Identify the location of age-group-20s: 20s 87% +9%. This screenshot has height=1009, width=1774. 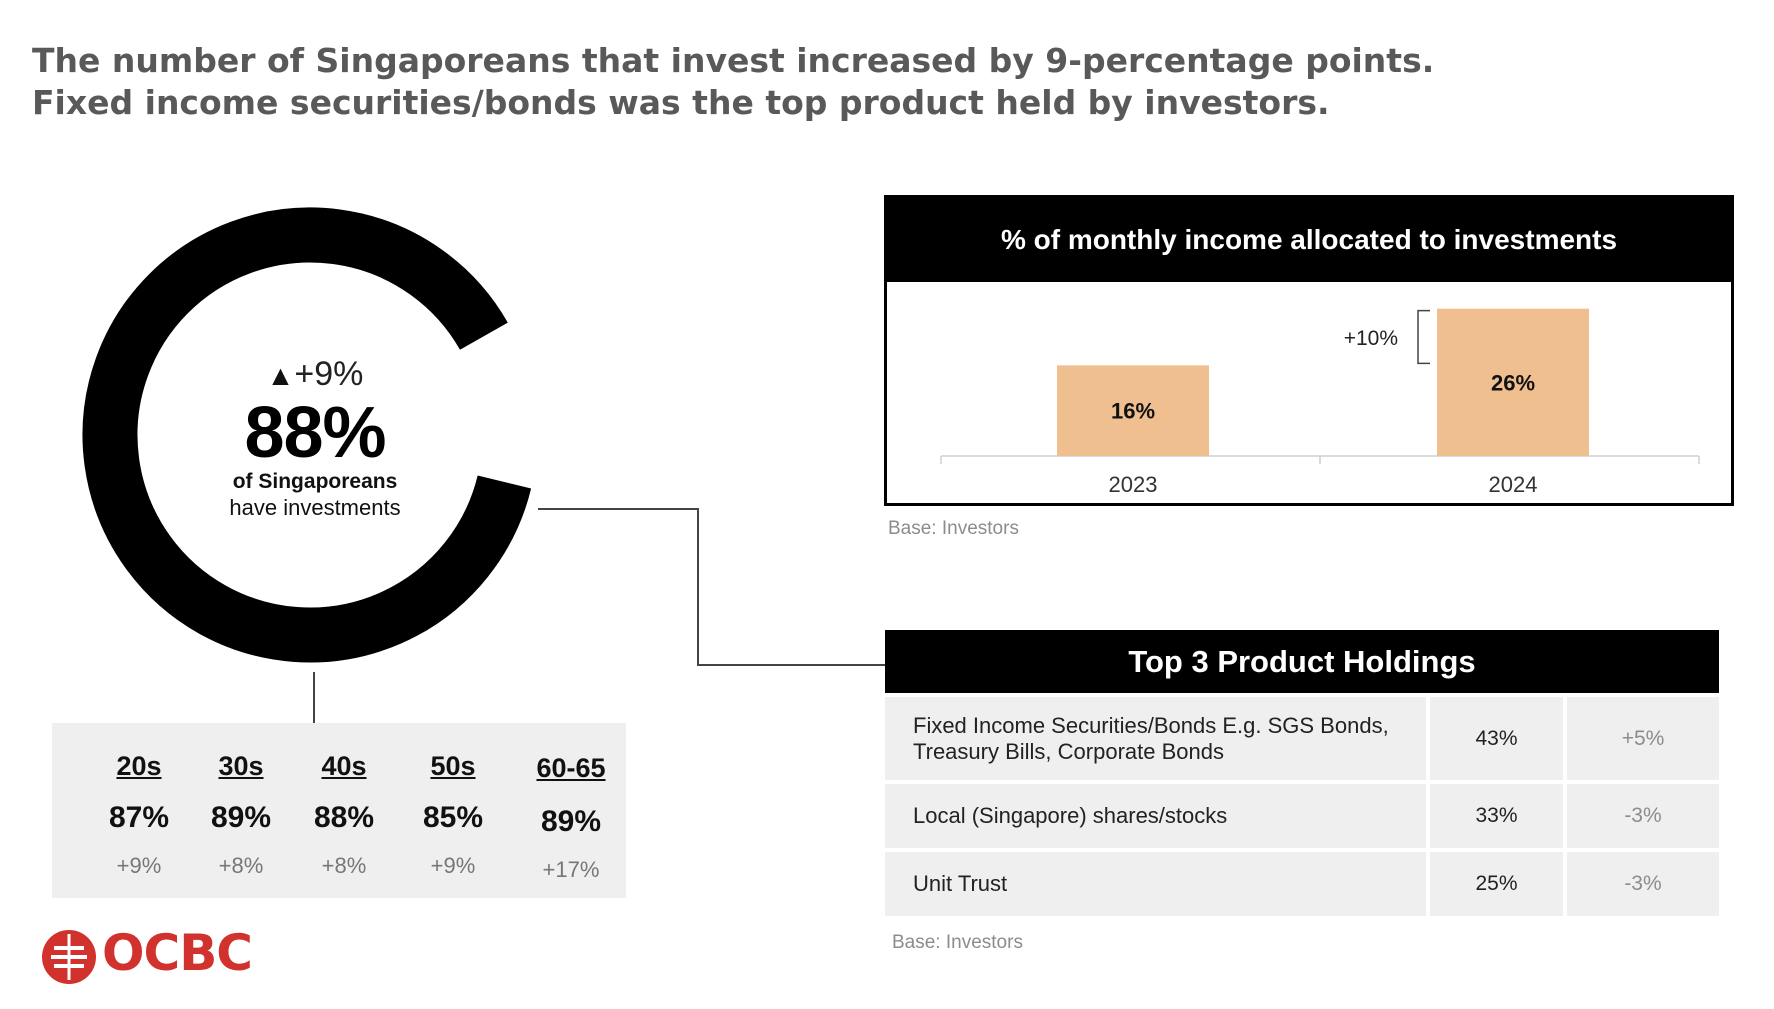
(139, 814).